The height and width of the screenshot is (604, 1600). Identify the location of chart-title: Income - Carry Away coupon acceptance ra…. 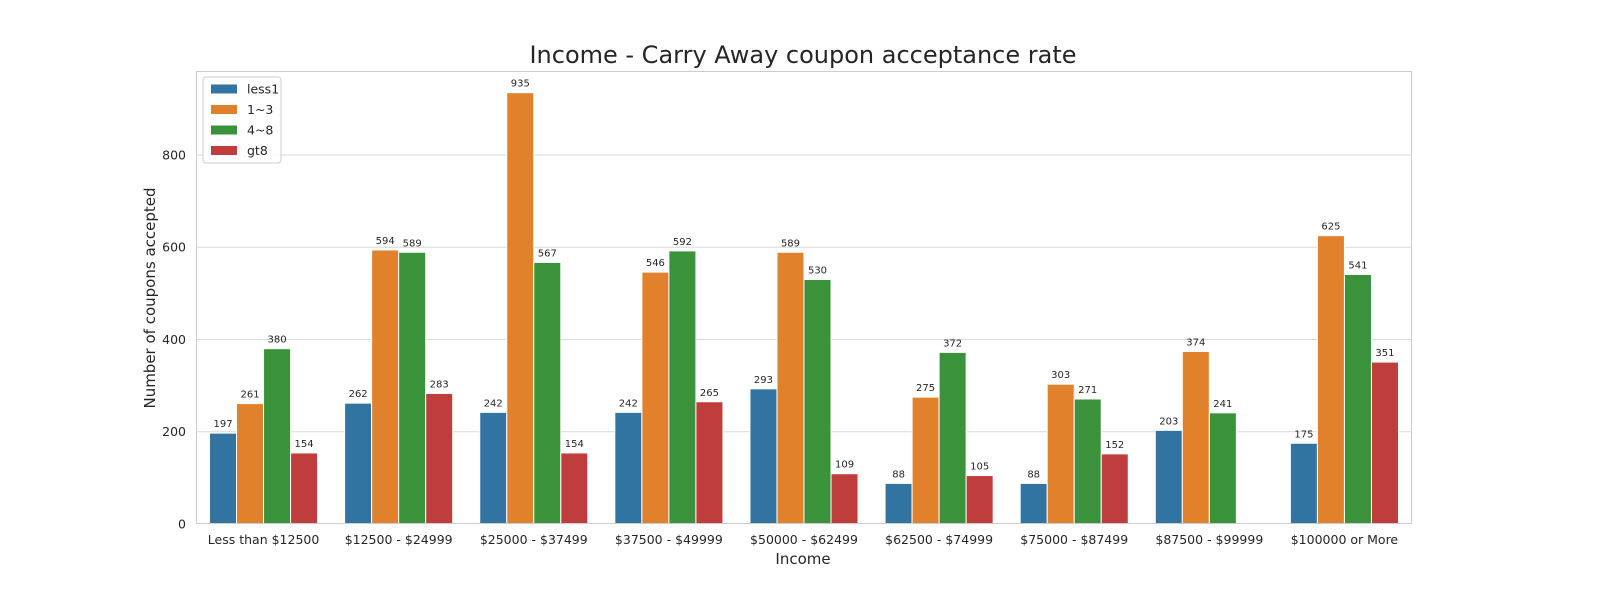
(802, 55).